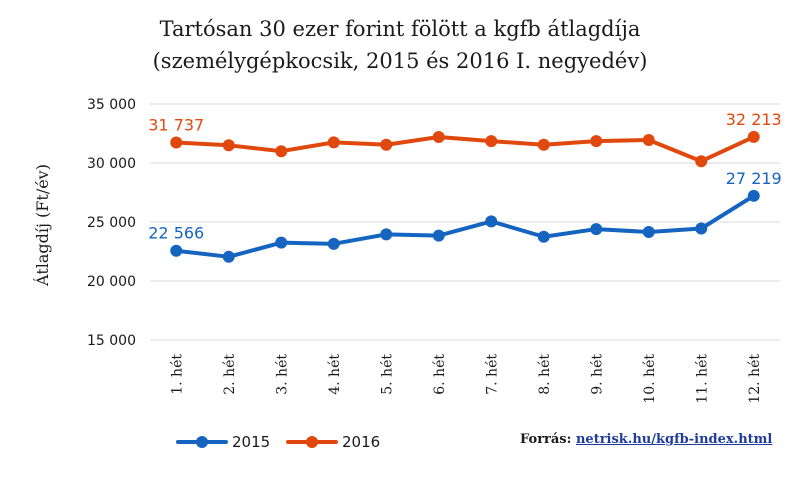  What do you see at coordinates (545, 374) in the screenshot?
I see `x-tick-label: 8. hét` at bounding box center [545, 374].